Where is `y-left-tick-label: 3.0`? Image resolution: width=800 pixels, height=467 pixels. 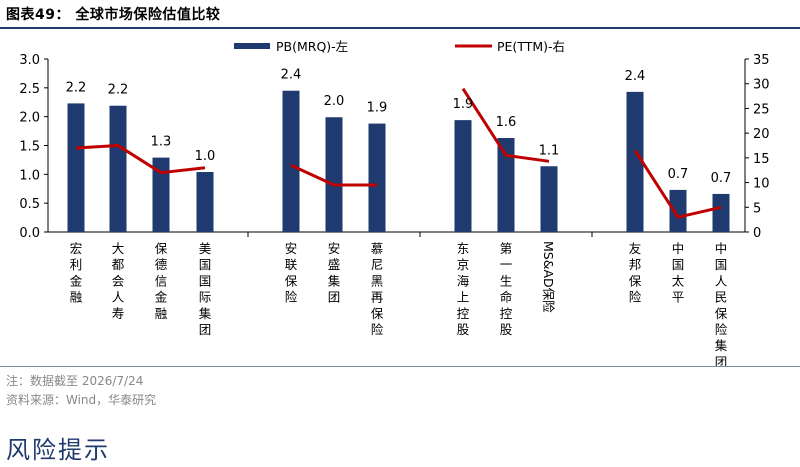 y-left-tick-label: 3.0 is located at coordinates (29, 60).